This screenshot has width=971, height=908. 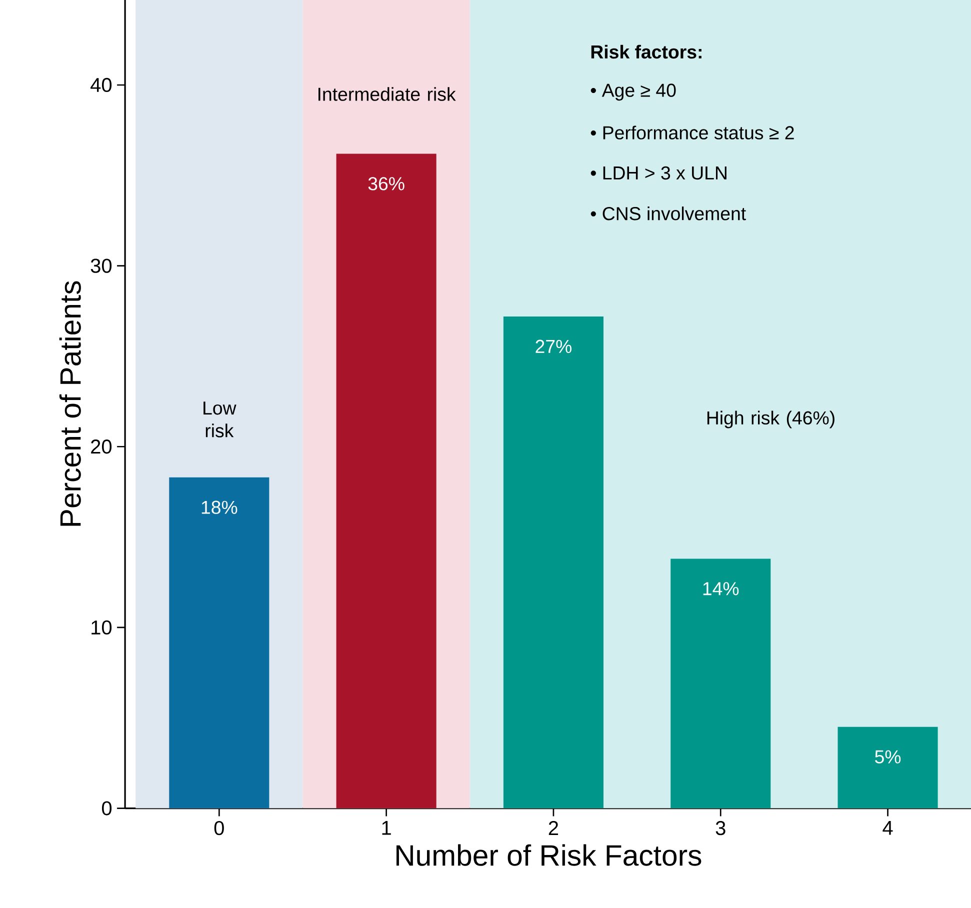 What do you see at coordinates (721, 589) in the screenshot?
I see `data-label: 14%` at bounding box center [721, 589].